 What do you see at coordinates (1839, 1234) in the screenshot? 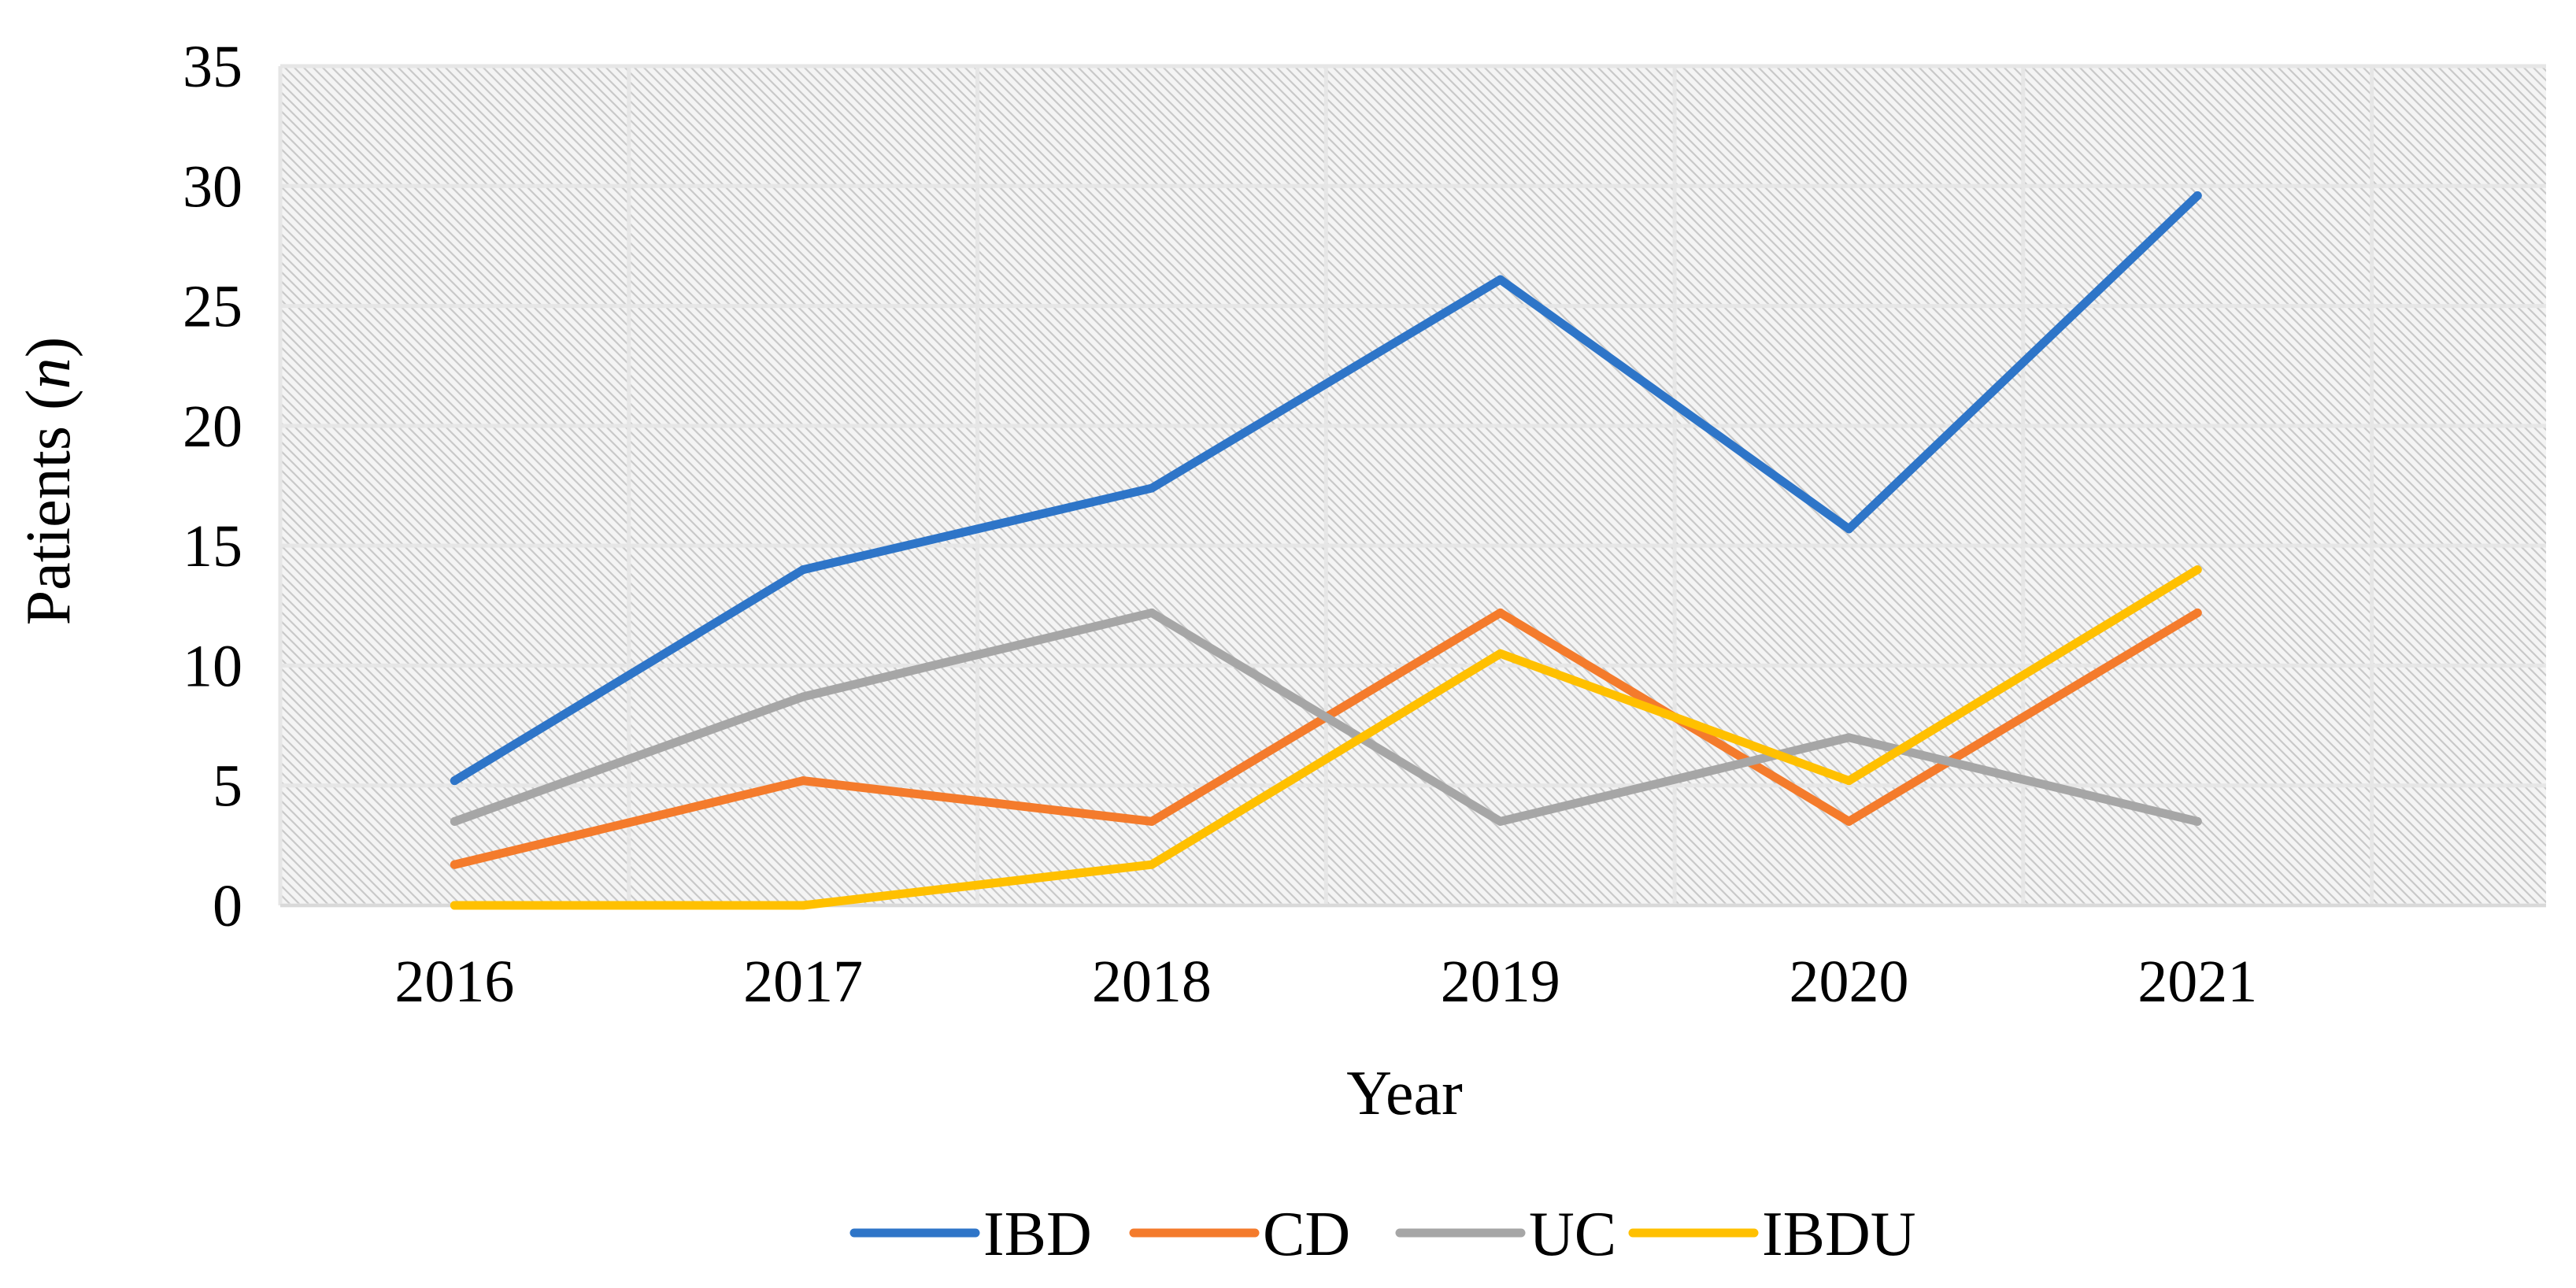
I see `legend-label-ibdu: IBDU` at bounding box center [1839, 1234].